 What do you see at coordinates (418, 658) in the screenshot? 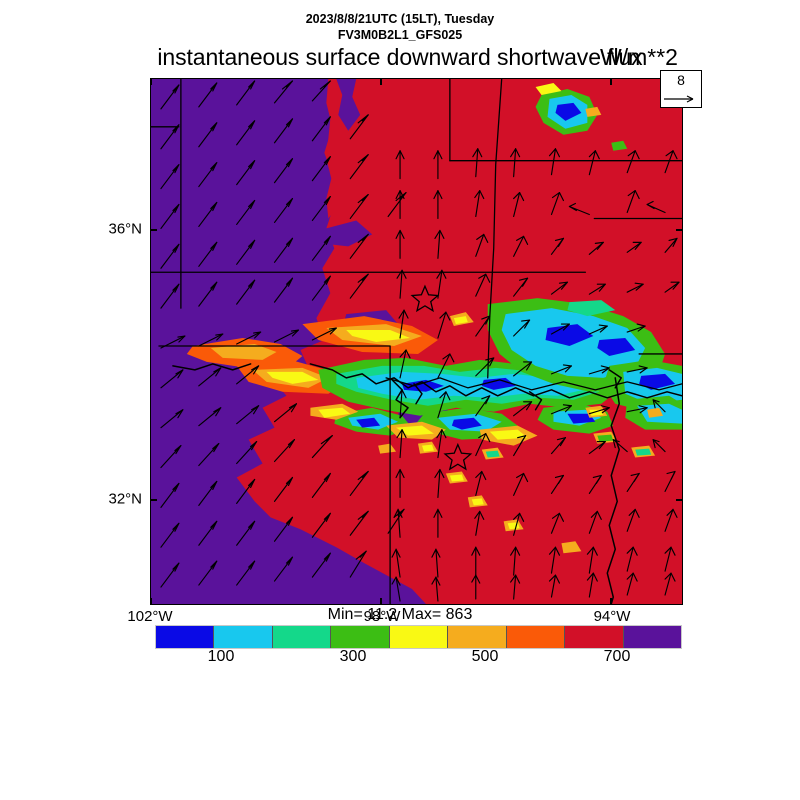
I see `colorbar-tick-labels: 100 300 500 700` at bounding box center [418, 658].